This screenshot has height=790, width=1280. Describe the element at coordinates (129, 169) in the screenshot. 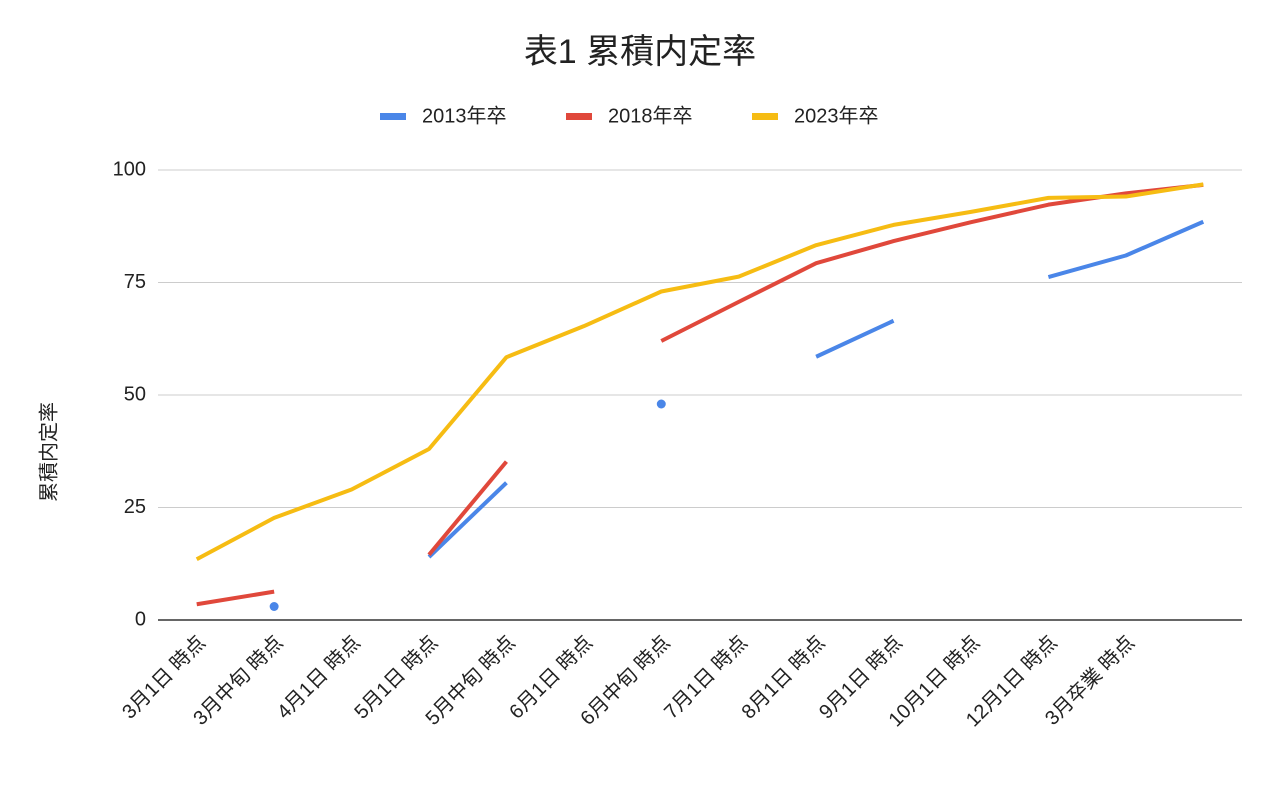

I see `y-tick-label: 100` at that location.